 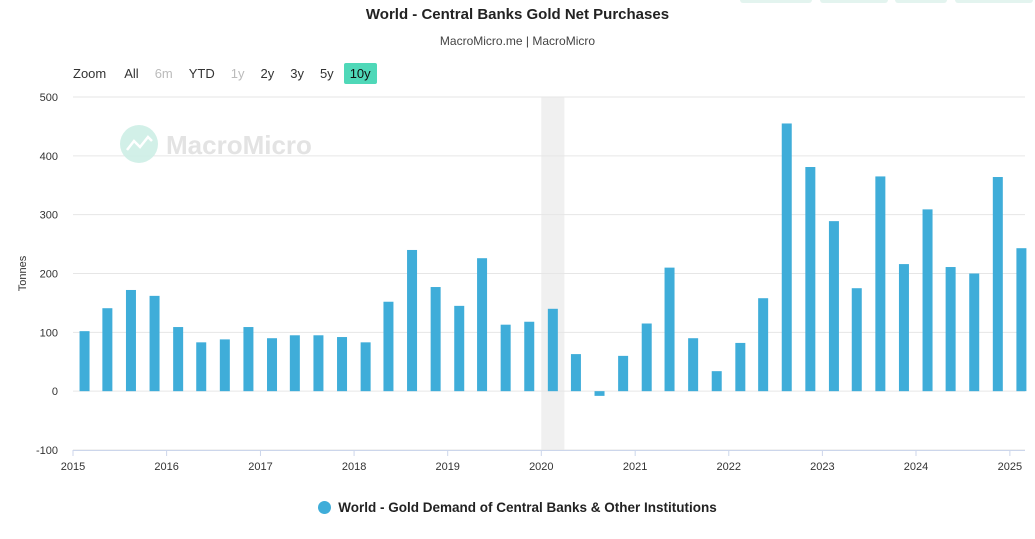 I want to click on x-tick-label: 2022, so click(x=729, y=467).